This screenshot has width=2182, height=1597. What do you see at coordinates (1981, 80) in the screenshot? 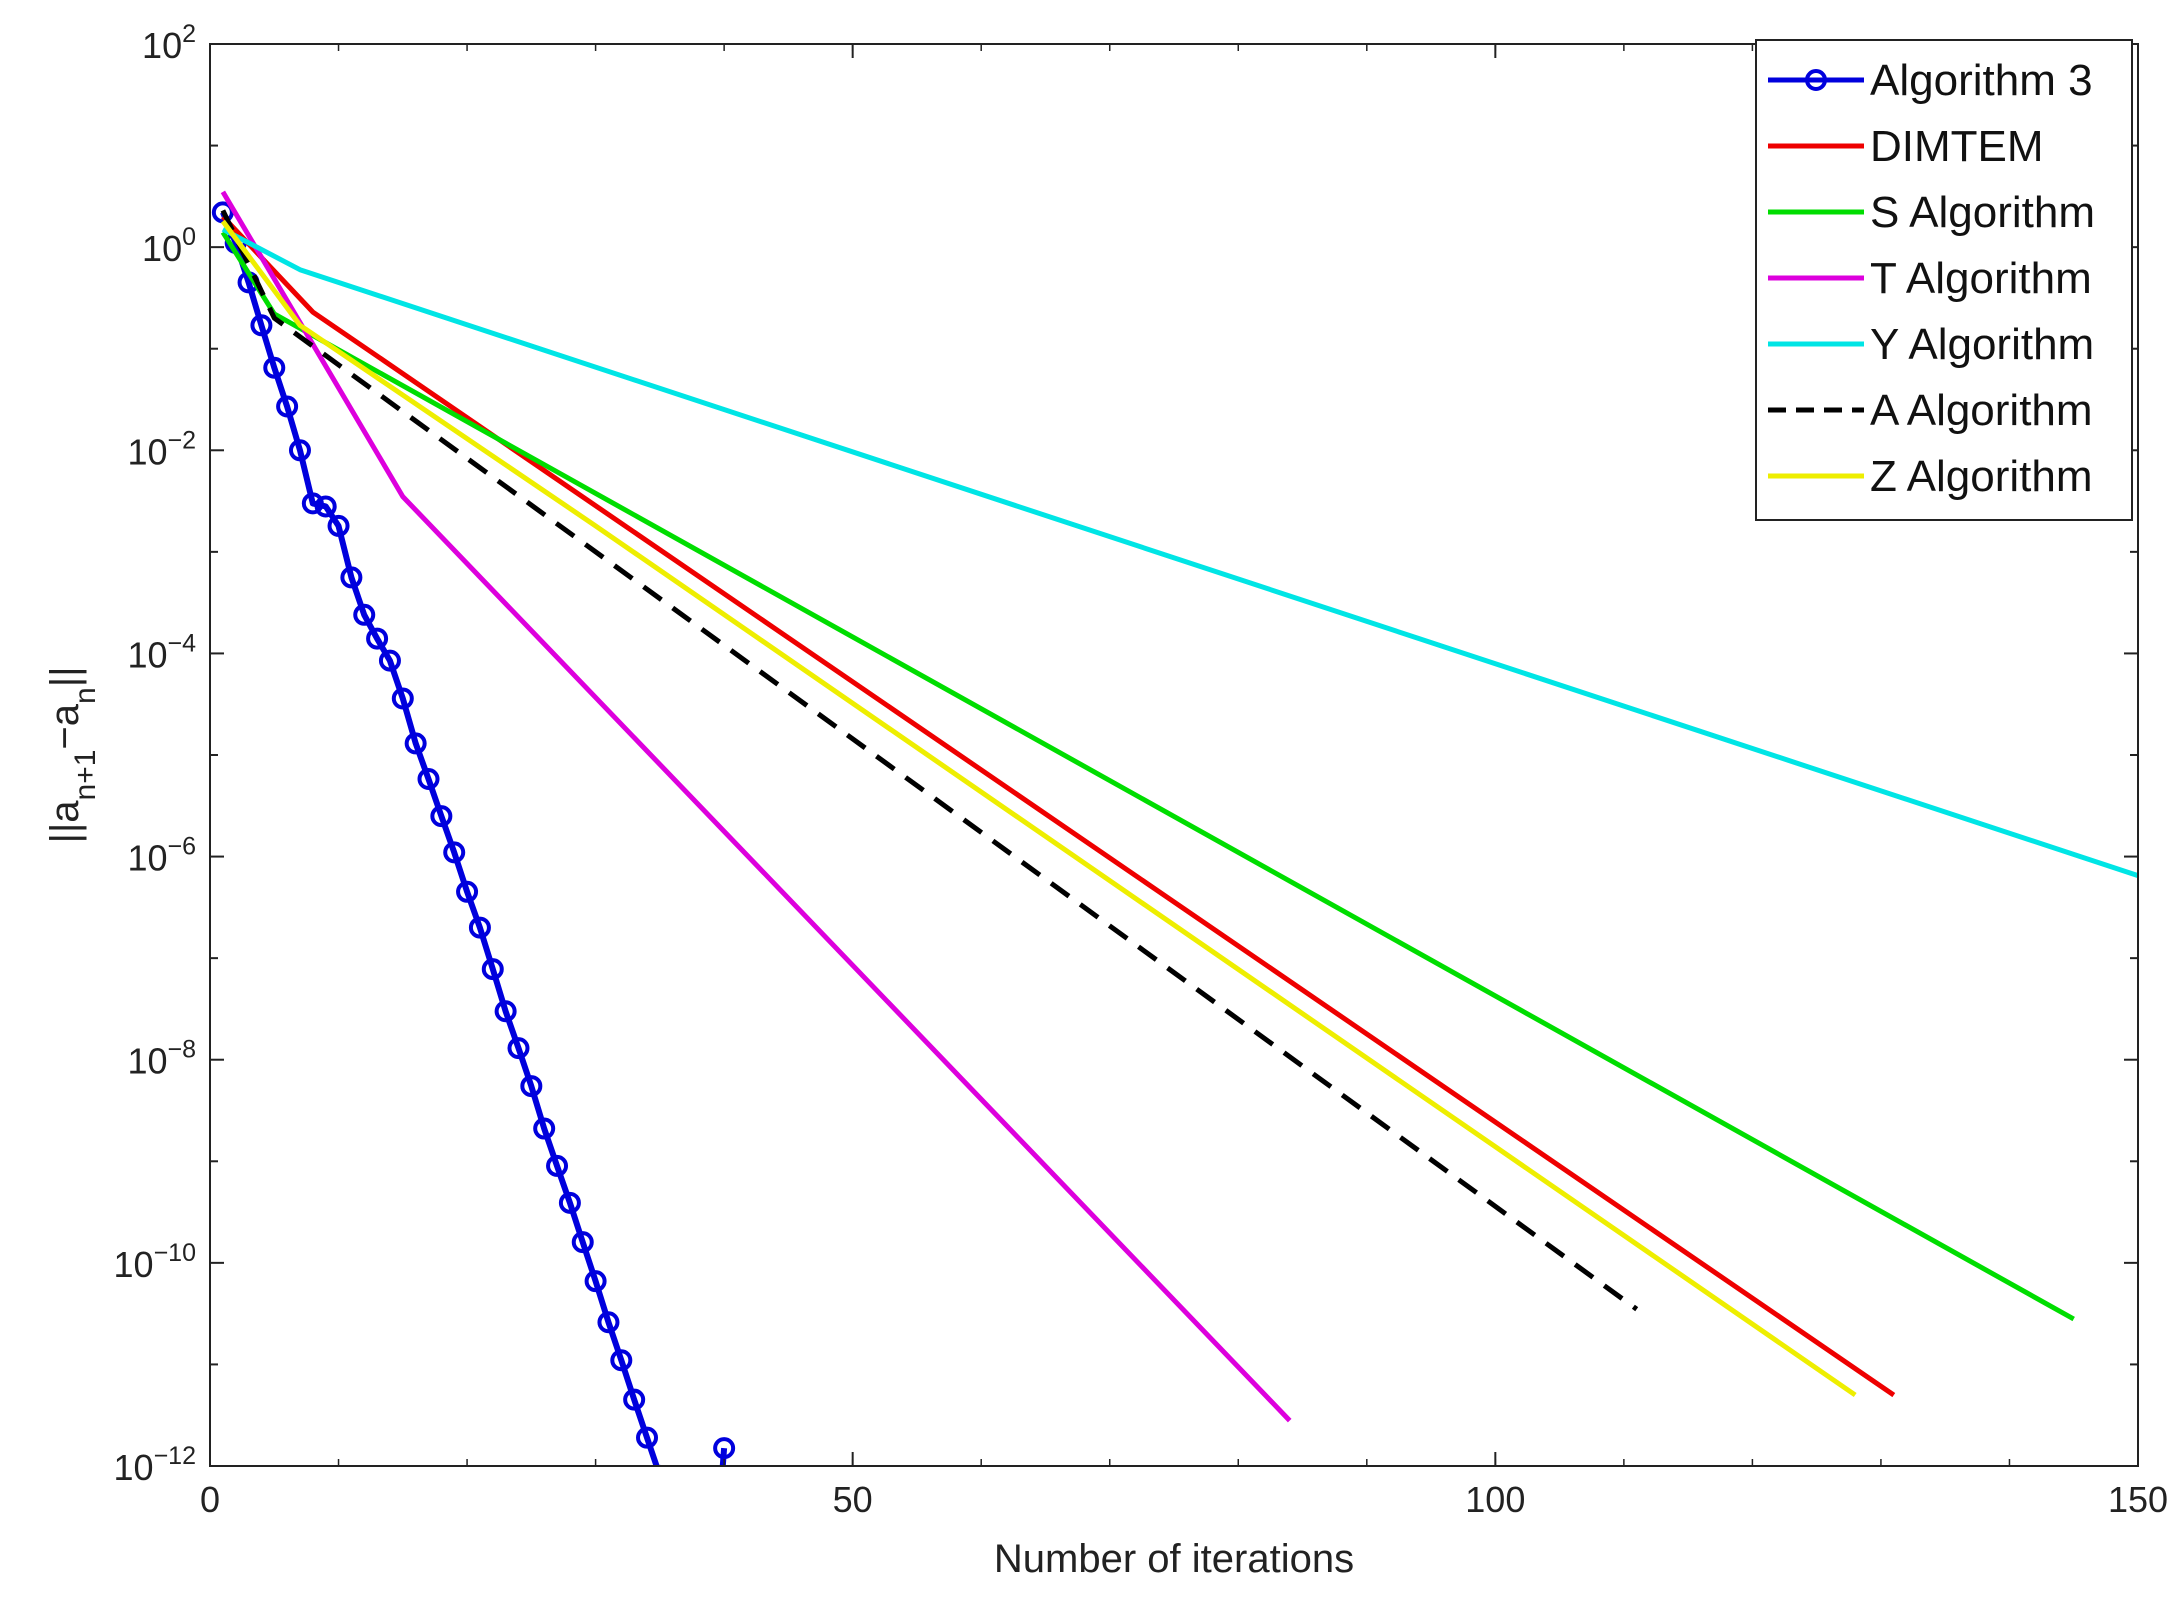
I see `legend-label: Algorithm 3` at bounding box center [1981, 80].